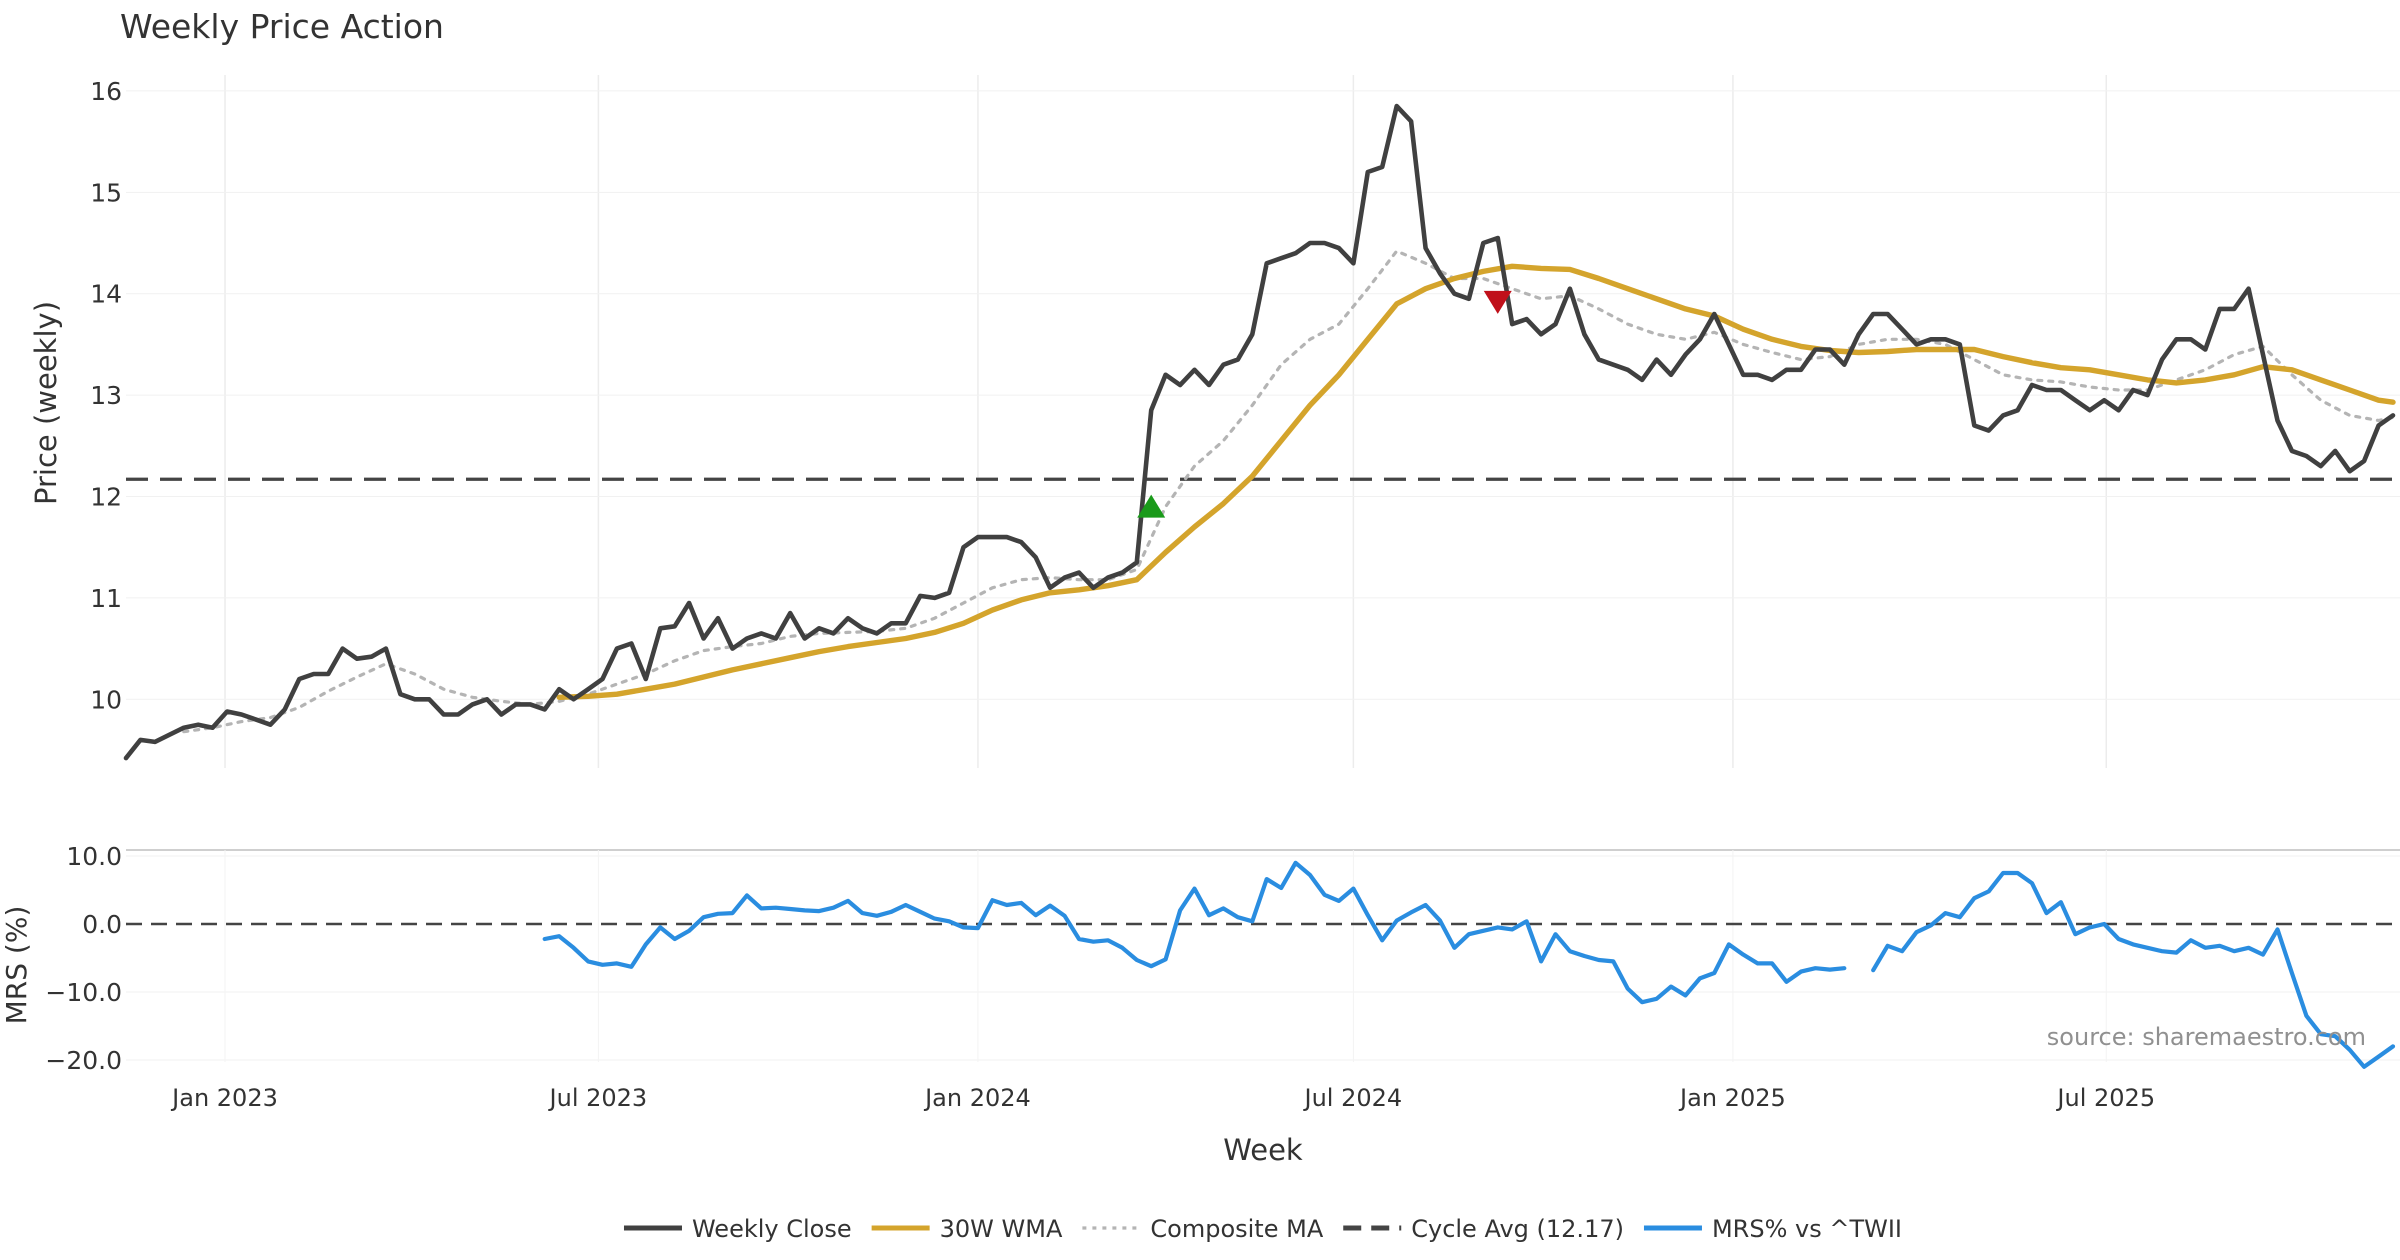 The image size is (2400, 1260). What do you see at coordinates (1807, 1229) in the screenshot?
I see `legend-label: MRS% vs ^TWII` at bounding box center [1807, 1229].